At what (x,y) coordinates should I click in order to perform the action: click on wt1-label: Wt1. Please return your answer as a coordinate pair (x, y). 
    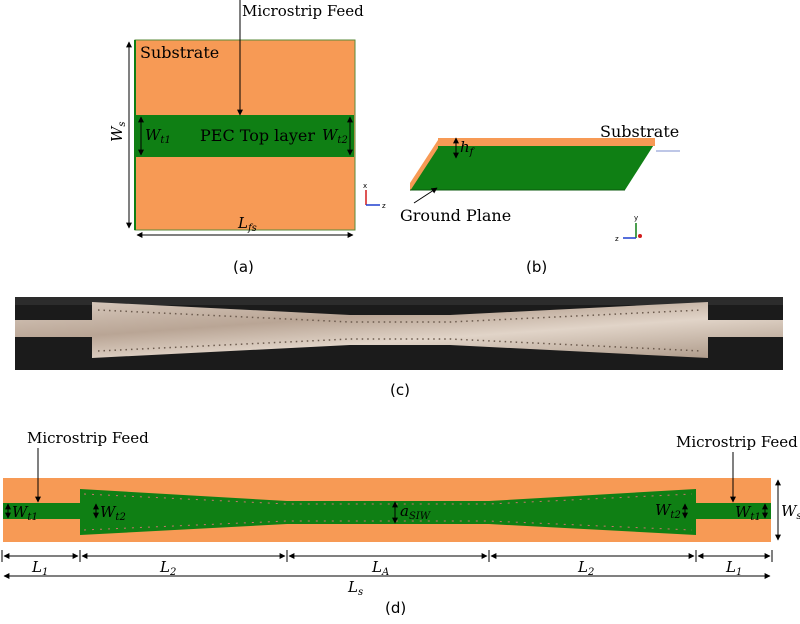
    Looking at the image, I should click on (158, 136).